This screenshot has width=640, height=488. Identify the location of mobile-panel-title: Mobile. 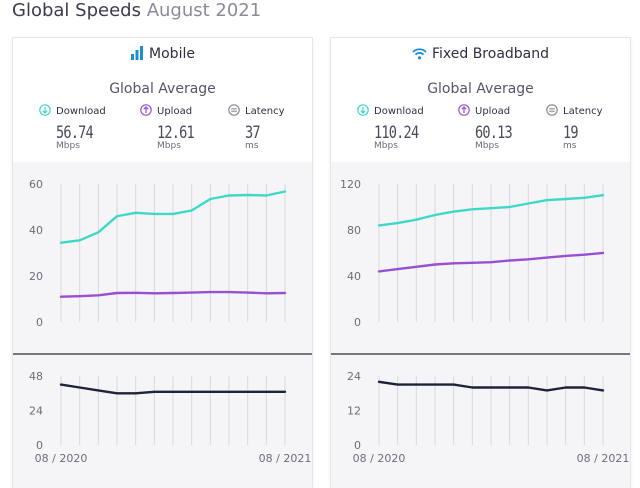
(172, 54).